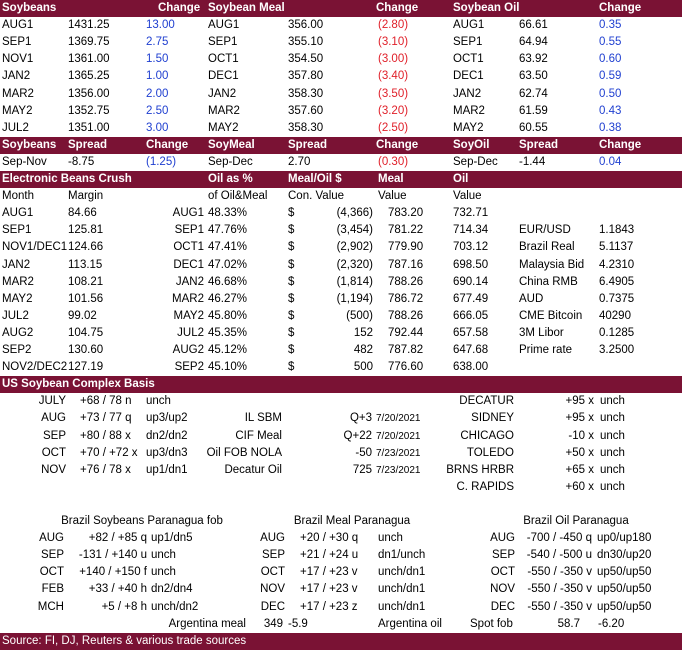 This screenshot has height=650, width=682. What do you see at coordinates (228, 367) in the screenshot?
I see `cell: 45.10%` at bounding box center [228, 367].